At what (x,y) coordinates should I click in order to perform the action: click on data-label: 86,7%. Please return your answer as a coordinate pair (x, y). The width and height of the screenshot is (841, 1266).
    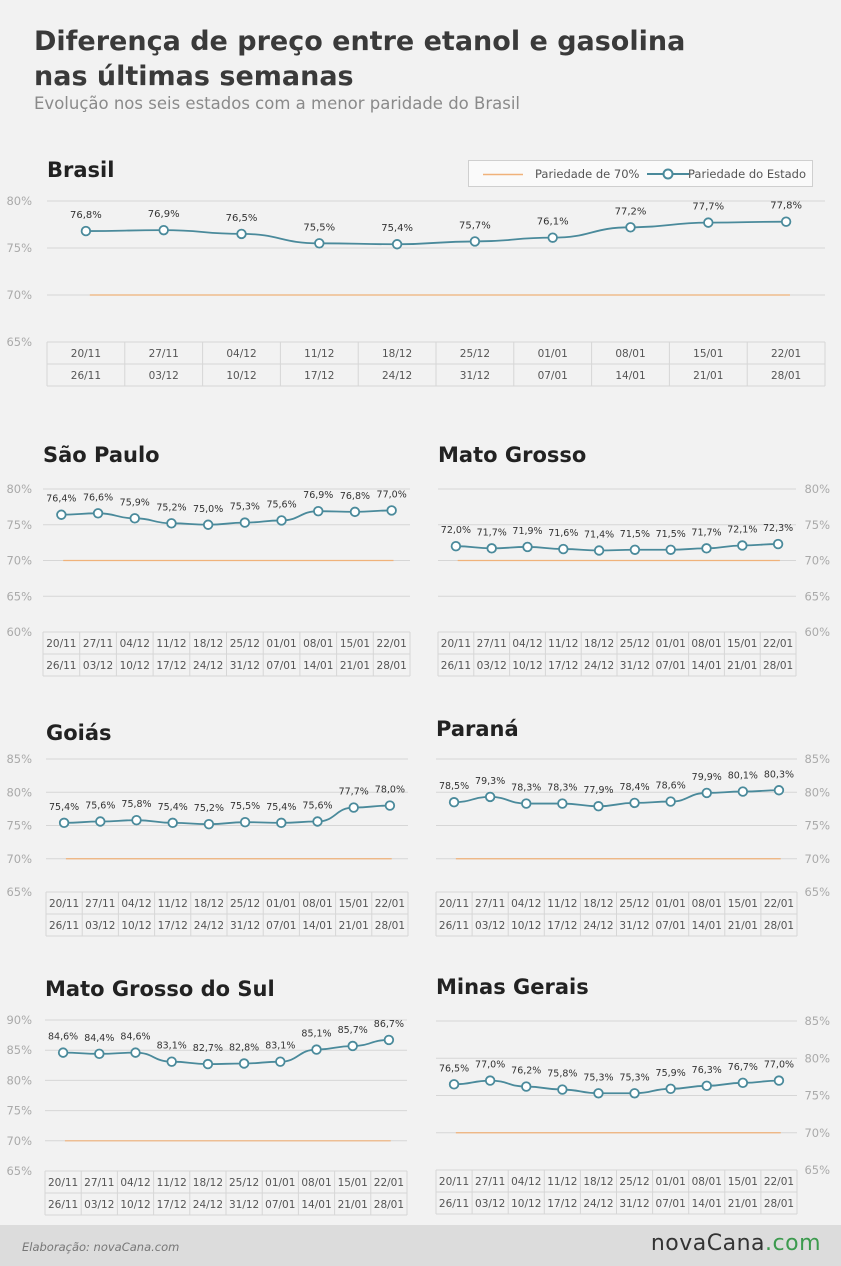
    Looking at the image, I should click on (389, 1024).